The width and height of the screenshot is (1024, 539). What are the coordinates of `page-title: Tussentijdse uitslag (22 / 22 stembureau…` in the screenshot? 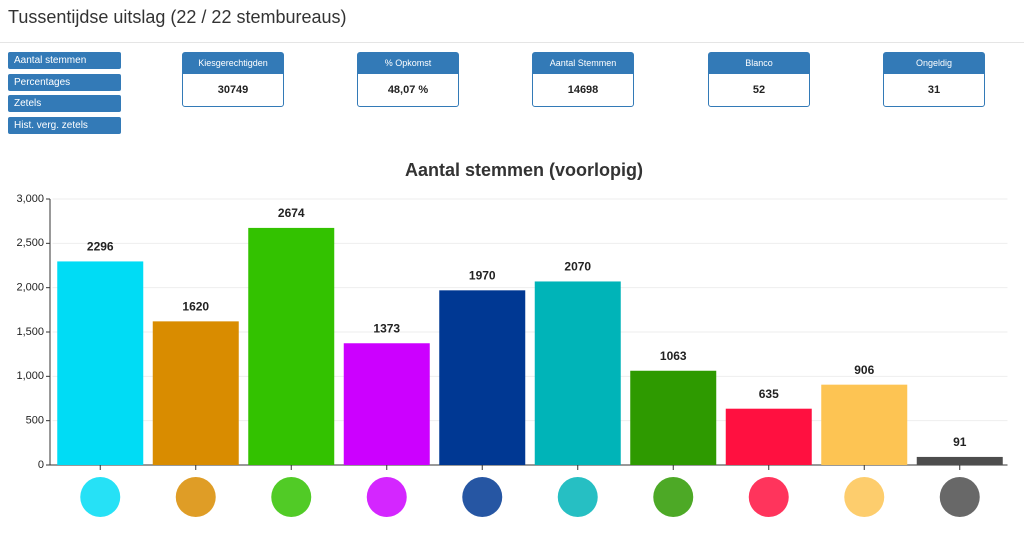 It's located at (177, 17).